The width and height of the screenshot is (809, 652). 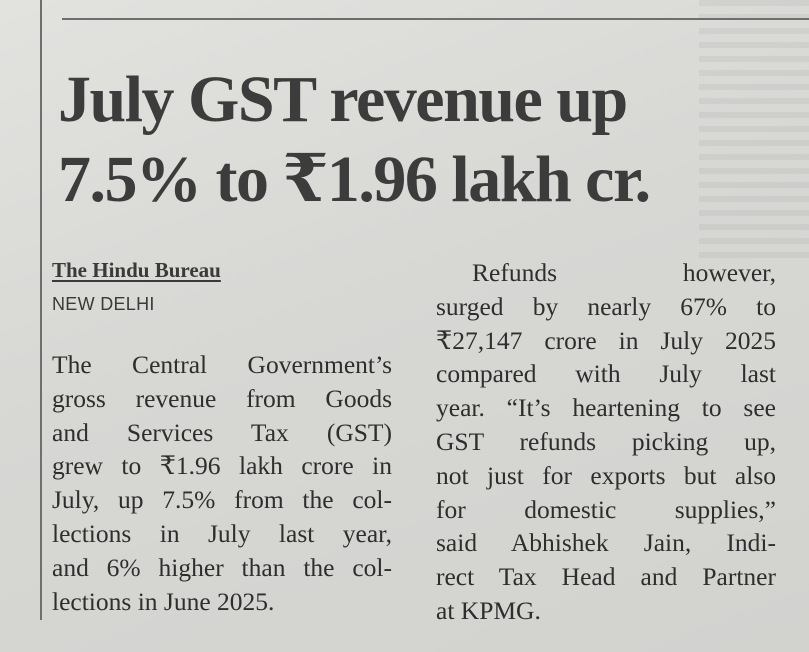 What do you see at coordinates (606, 475) in the screenshot?
I see `text-line: not just for exports but also` at bounding box center [606, 475].